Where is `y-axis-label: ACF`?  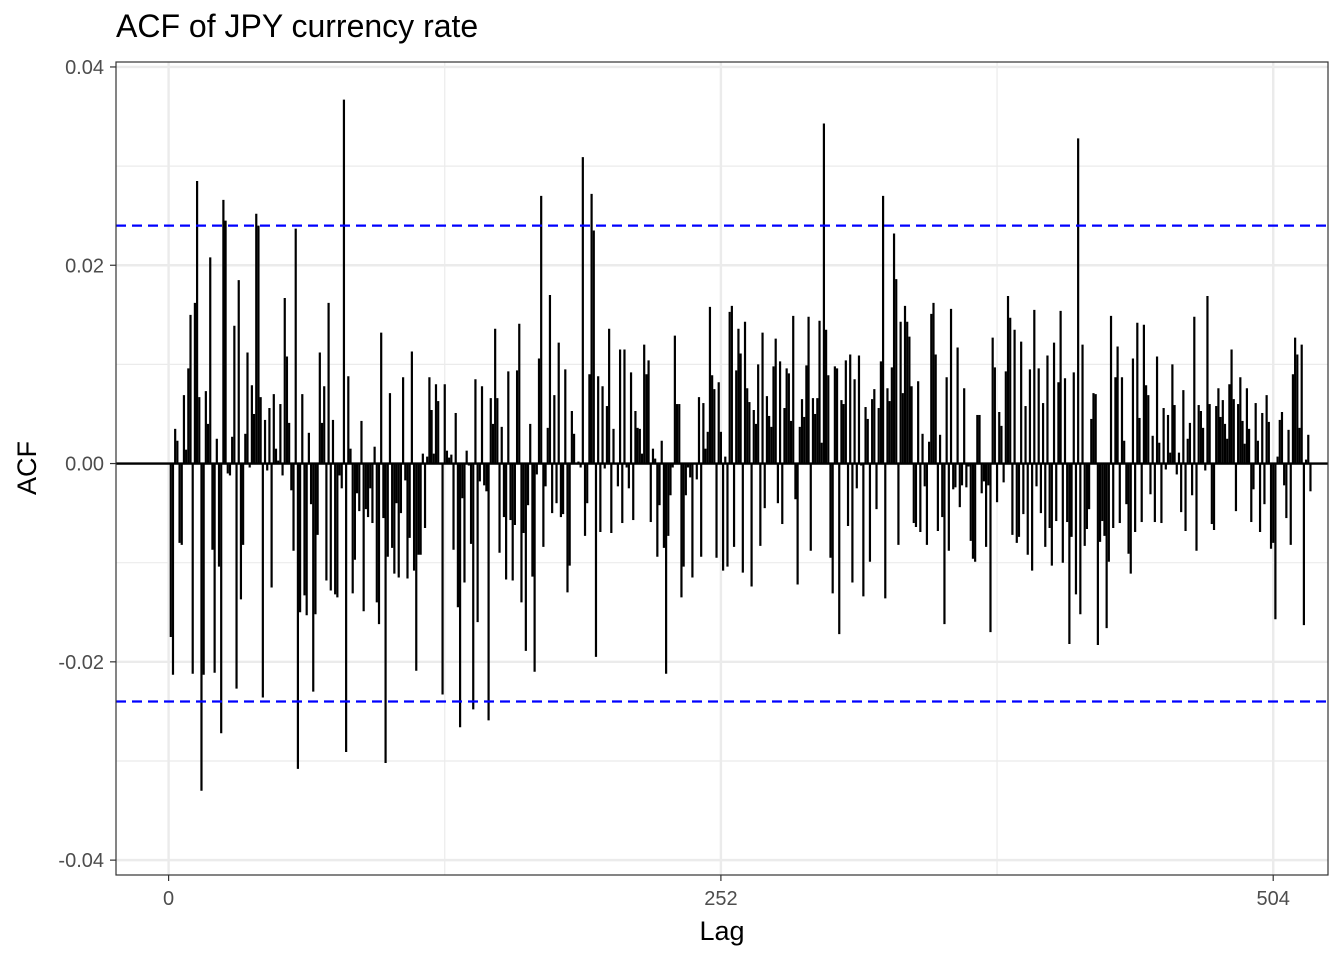
y-axis-label: ACF is located at coordinates (27, 468).